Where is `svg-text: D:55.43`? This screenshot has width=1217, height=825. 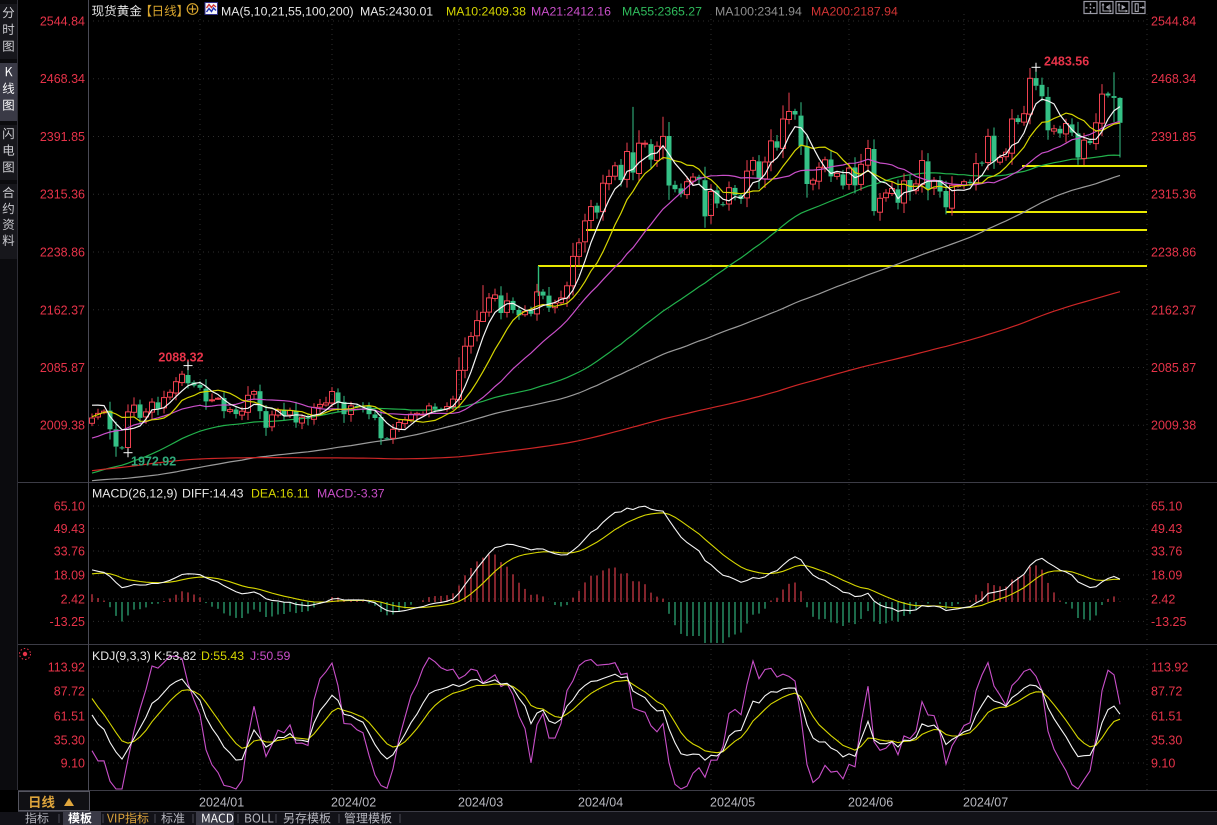 svg-text: D:55.43 is located at coordinates (222, 656).